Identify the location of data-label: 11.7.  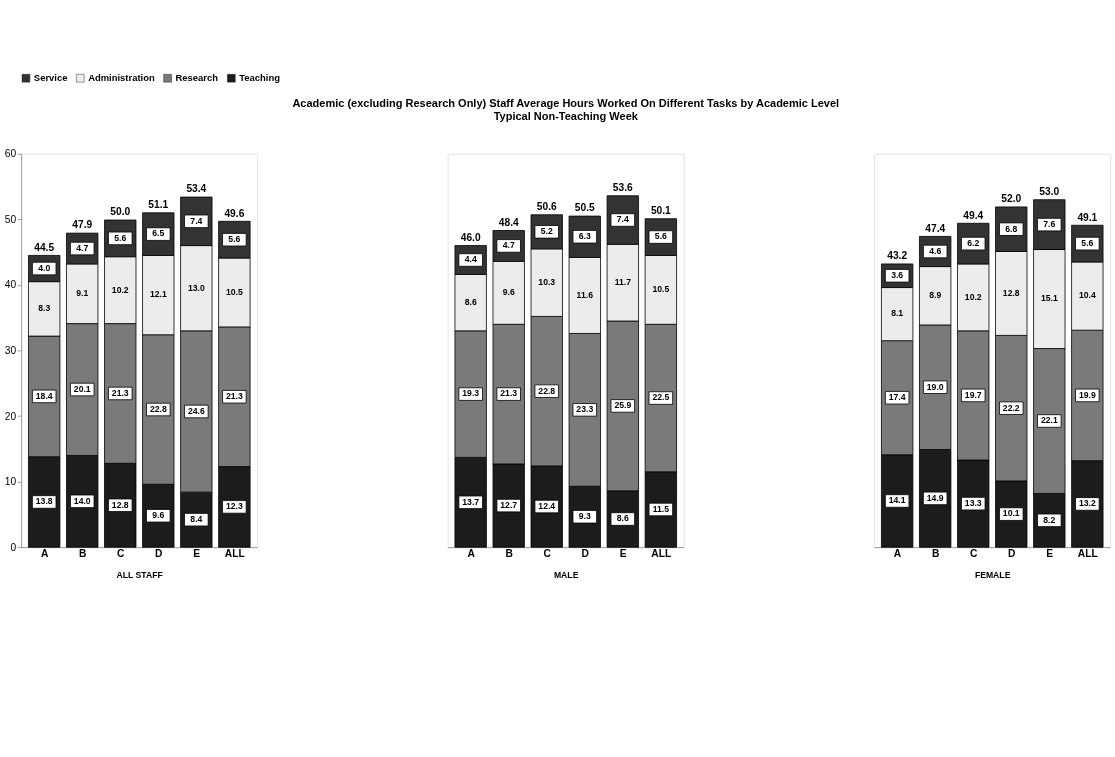
(623, 281).